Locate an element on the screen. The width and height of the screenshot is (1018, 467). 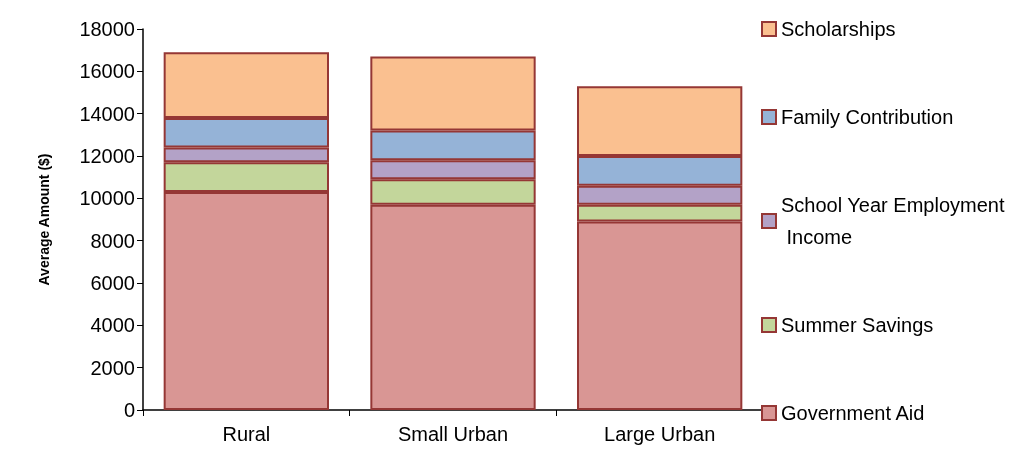
x-tick-label: Small Urban is located at coordinates (453, 434).